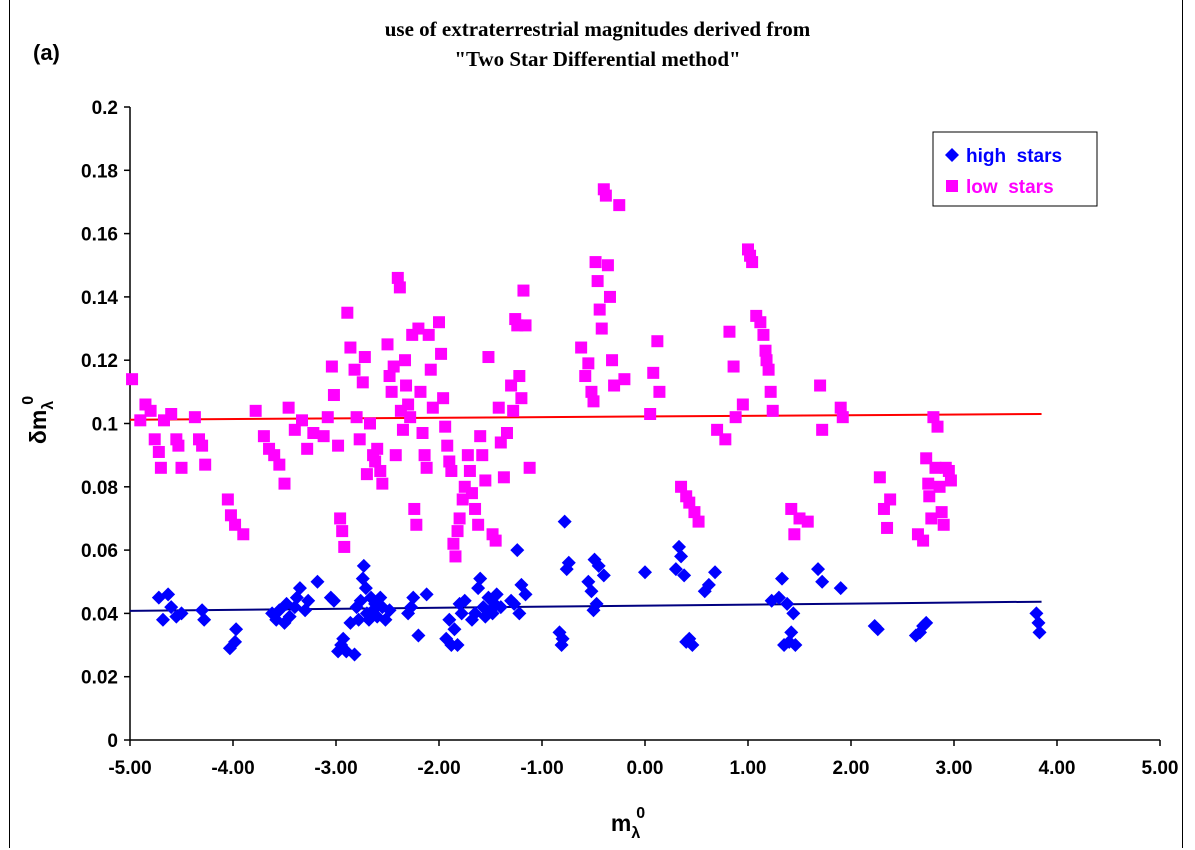 Image resolution: width=1195 pixels, height=850 pixels. I want to click on legend: high stars low stars, so click(1015, 169).